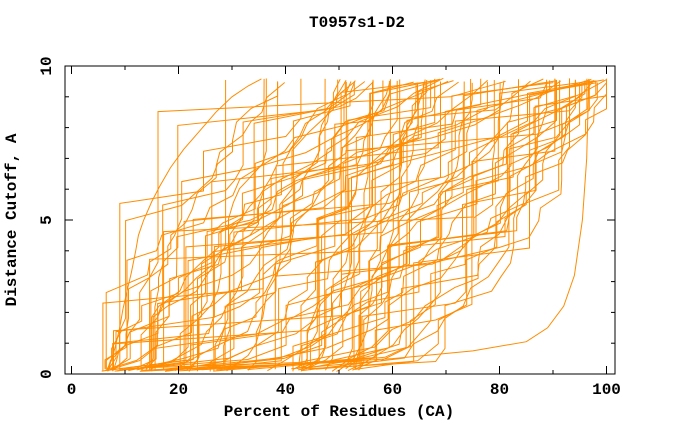 The width and height of the screenshot is (680, 445). What do you see at coordinates (606, 390) in the screenshot?
I see `x-tick-label: 100` at bounding box center [606, 390].